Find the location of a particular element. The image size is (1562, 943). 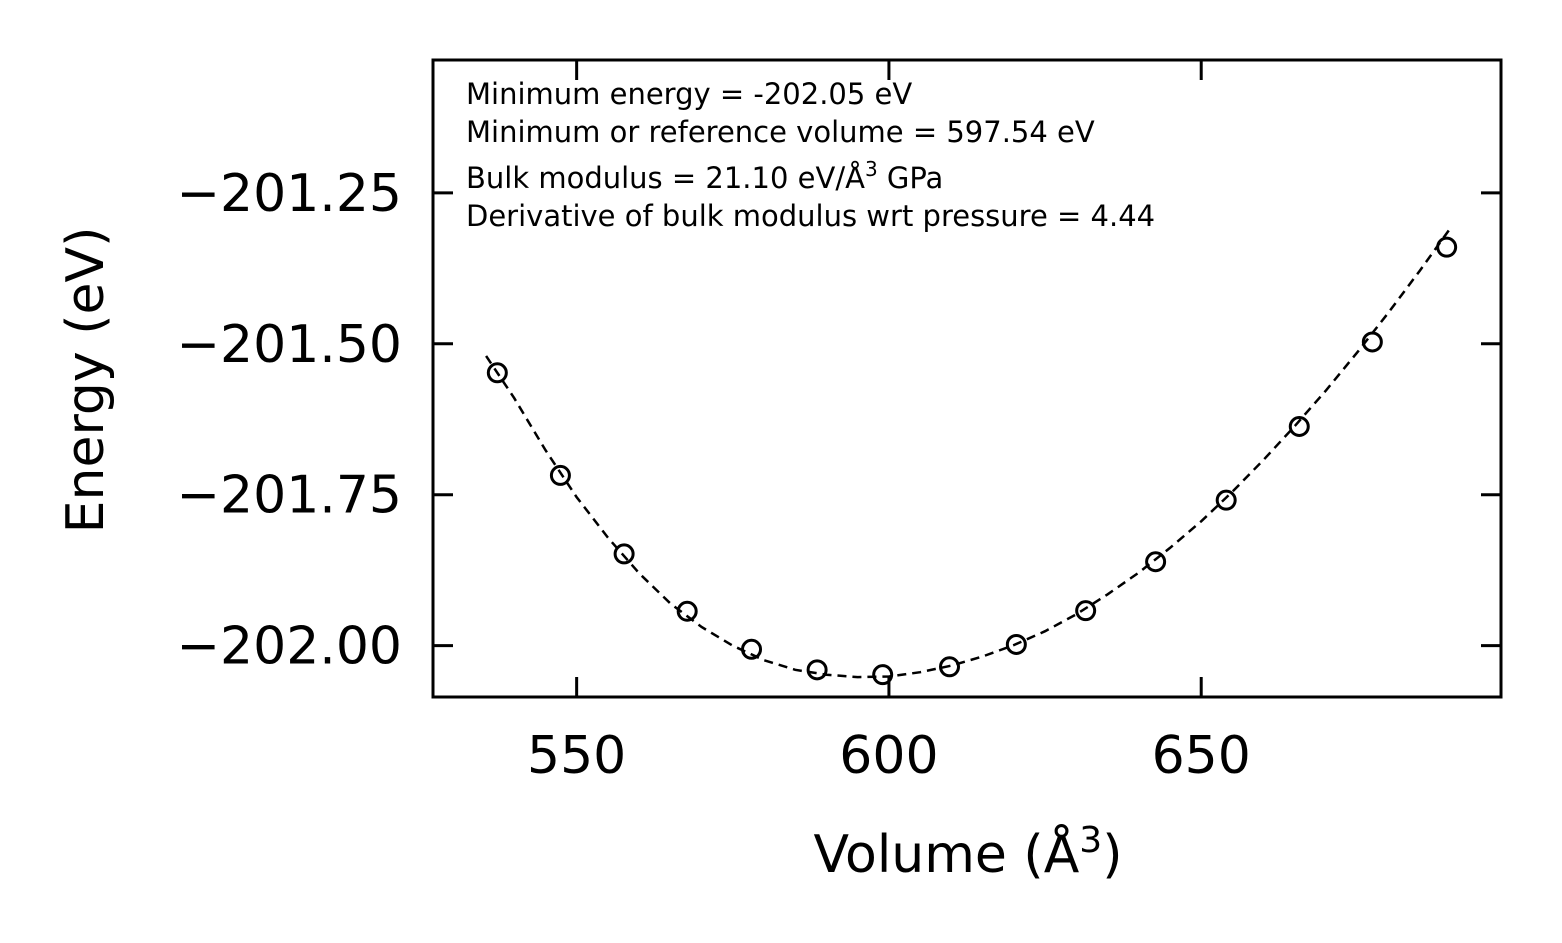

x-tick-label: 550 is located at coordinates (576, 756).